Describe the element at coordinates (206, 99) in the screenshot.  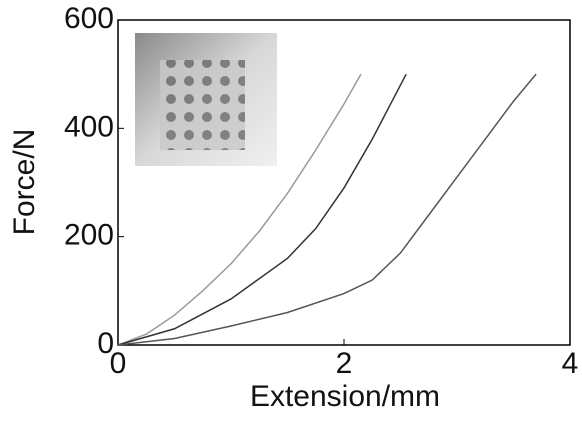
I see `inset-photo` at that location.